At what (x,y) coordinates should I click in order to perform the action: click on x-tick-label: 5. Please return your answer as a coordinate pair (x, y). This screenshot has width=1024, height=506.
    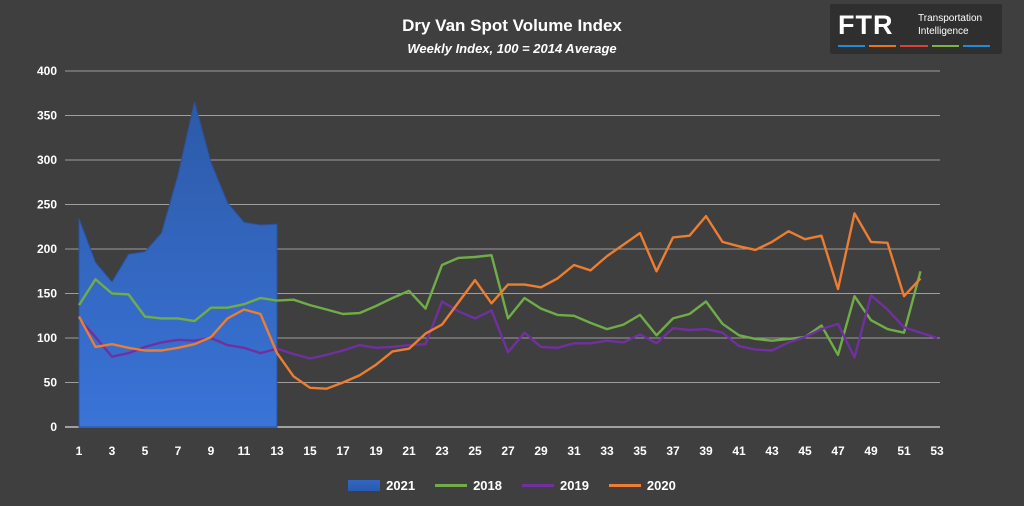
    Looking at the image, I should click on (145, 451).